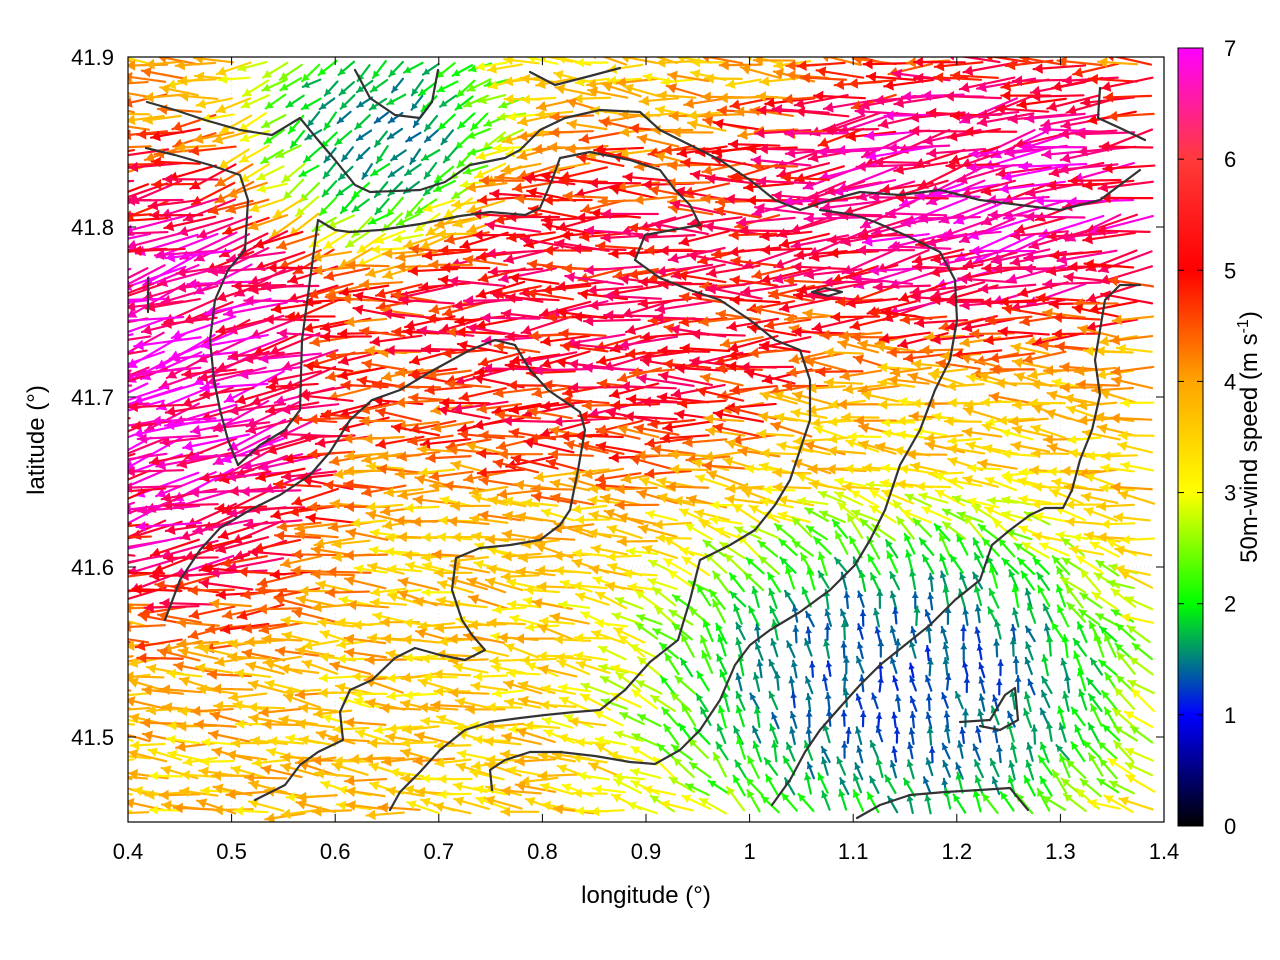 This screenshot has width=1280, height=960. I want to click on x-tick-label: 1.3, so click(1060, 851).